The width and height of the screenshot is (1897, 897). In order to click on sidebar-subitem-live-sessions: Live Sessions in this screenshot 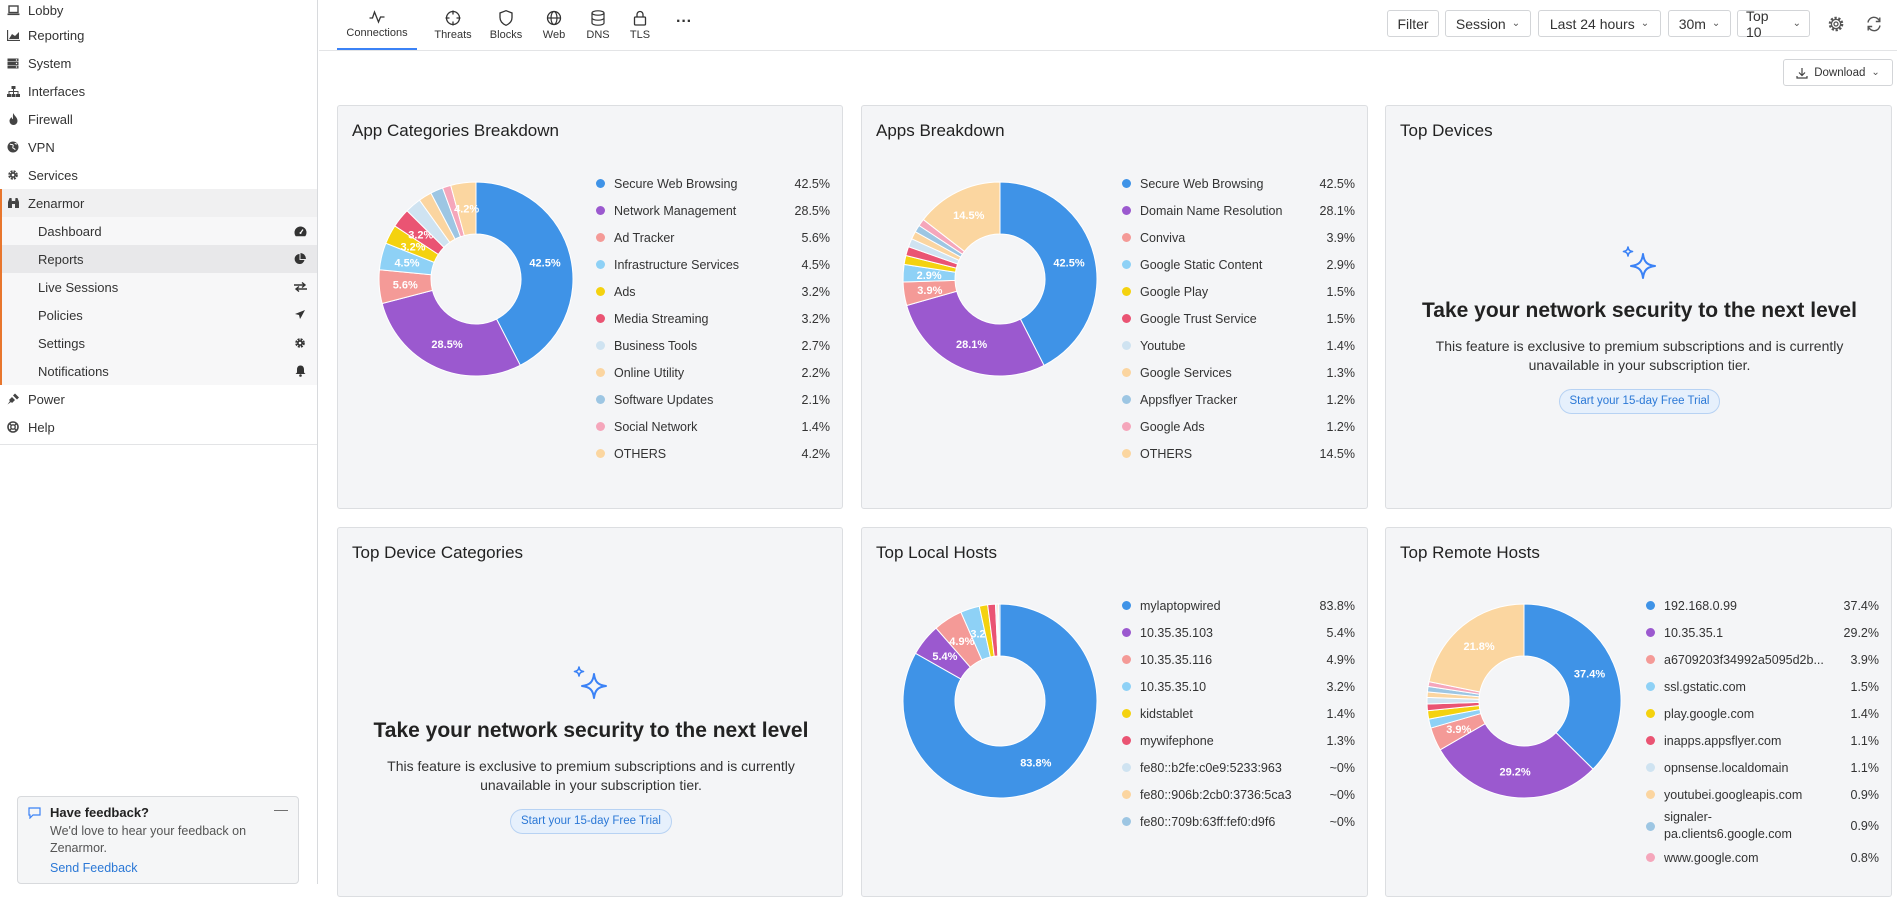, I will do `click(158, 287)`.